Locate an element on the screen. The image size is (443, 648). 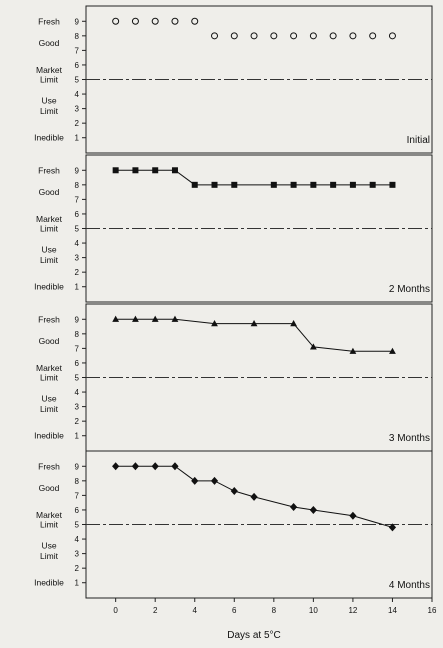
panel-label: 4 Months is located at coordinates (409, 585).